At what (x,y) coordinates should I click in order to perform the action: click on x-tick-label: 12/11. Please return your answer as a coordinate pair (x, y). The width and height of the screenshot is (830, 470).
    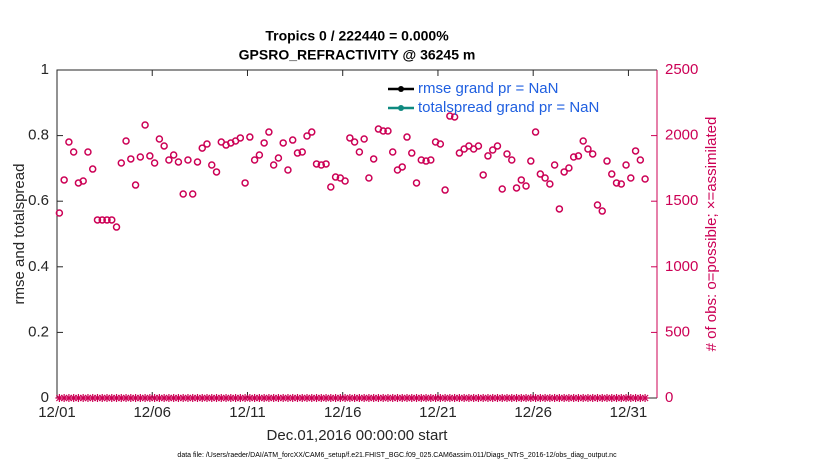
    Looking at the image, I should click on (247, 412).